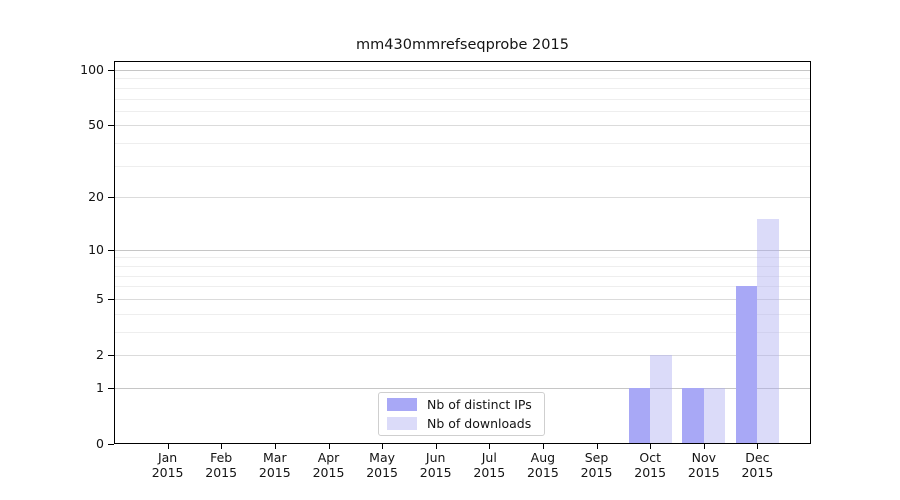 The height and width of the screenshot is (500, 900). I want to click on x-tick-month: Sep, so click(596, 457).